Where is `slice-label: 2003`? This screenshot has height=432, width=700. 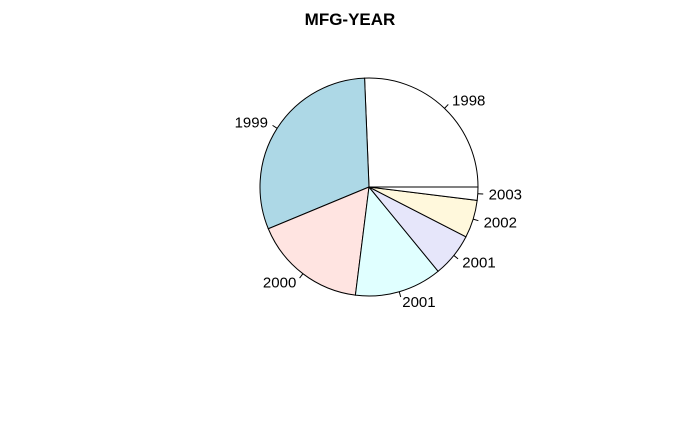
slice-label: 2003 is located at coordinates (505, 194).